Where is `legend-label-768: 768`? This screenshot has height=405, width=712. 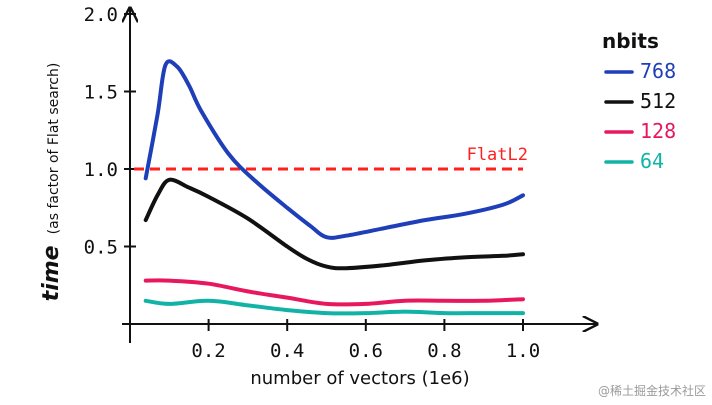
legend-label-768: 768 is located at coordinates (658, 71).